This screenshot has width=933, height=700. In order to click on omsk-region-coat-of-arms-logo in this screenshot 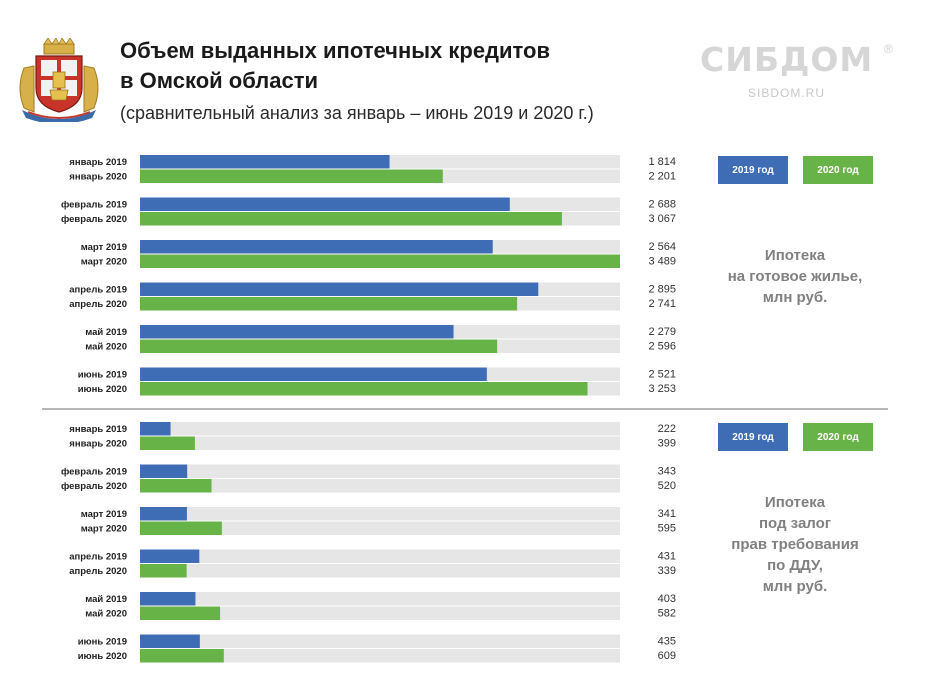, I will do `click(59, 80)`.